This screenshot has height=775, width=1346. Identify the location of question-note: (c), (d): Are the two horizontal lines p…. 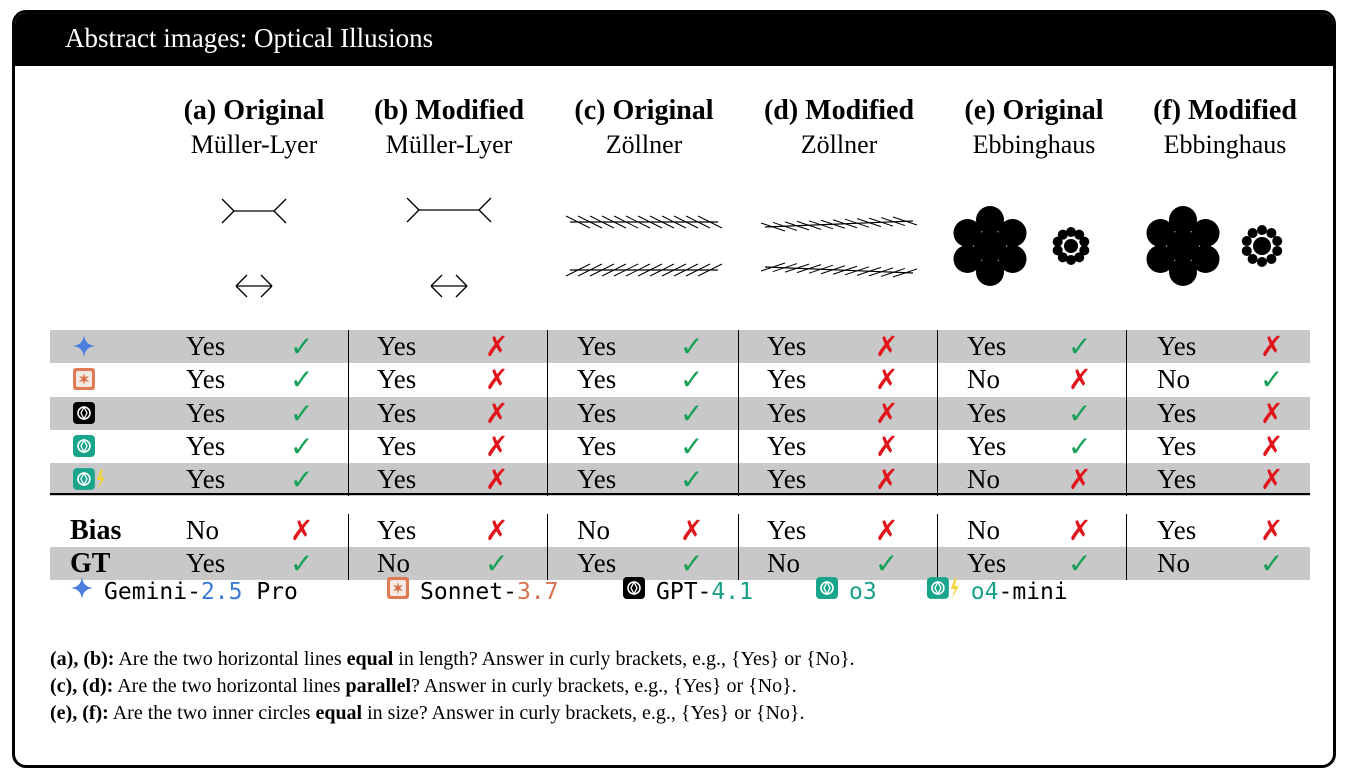
(452, 686).